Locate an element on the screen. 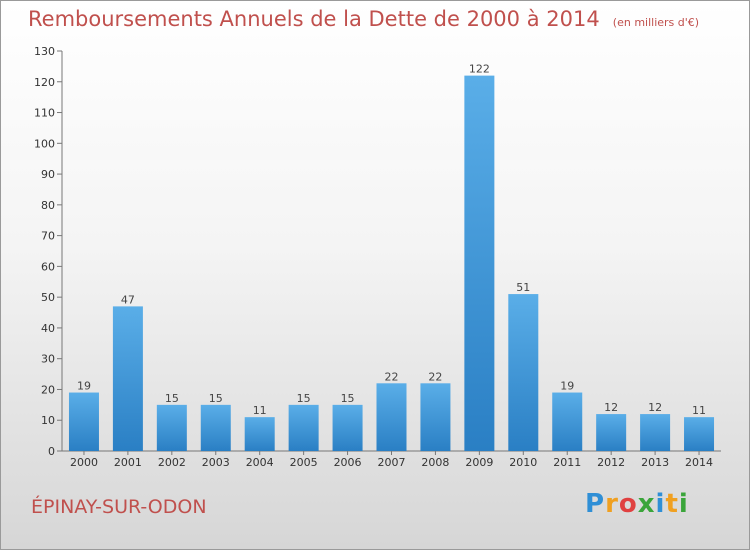  x-tick-label: 2006 is located at coordinates (348, 462).